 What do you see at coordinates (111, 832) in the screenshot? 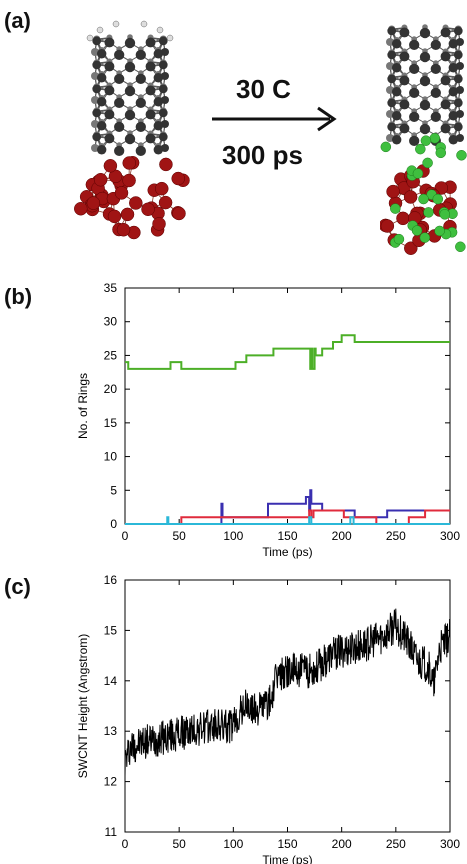
I see `y-tick-label: 11` at bounding box center [111, 832].